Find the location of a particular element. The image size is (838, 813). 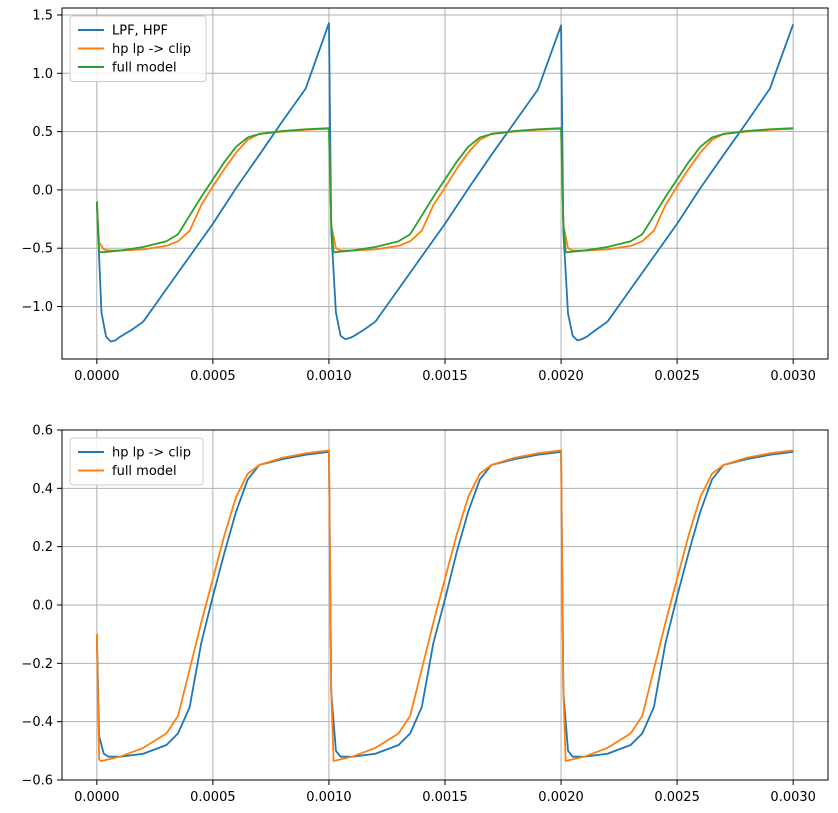

y-tick-label: 0.6 is located at coordinates (42, 431).